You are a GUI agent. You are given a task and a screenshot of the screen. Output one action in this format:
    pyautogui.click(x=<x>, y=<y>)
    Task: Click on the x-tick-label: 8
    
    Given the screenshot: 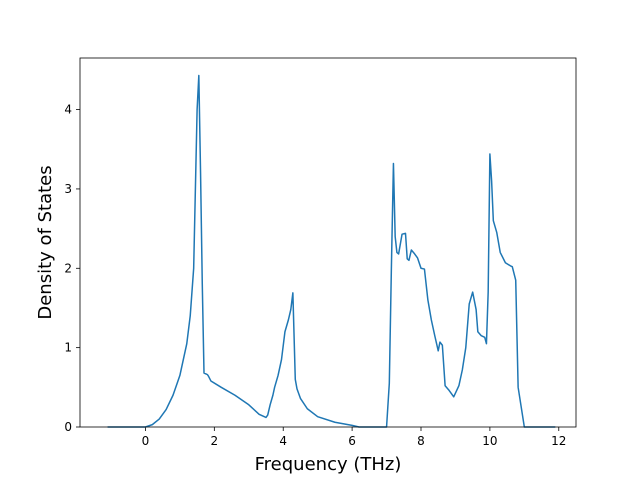 What is the action you would take?
    pyautogui.click(x=421, y=441)
    